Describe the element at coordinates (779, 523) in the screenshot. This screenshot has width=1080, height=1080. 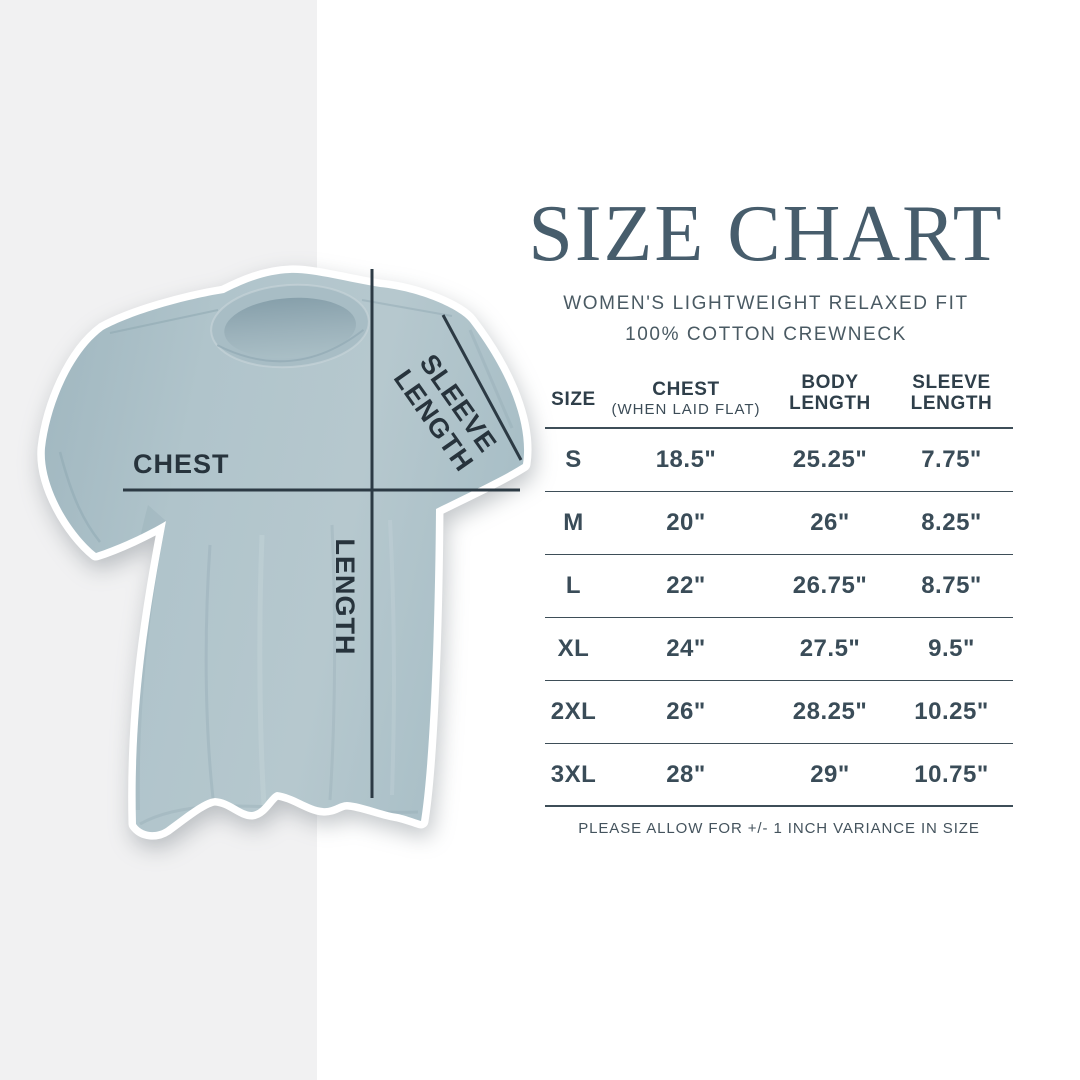
I see `table-row: M 20" 26" 8.25"` at that location.